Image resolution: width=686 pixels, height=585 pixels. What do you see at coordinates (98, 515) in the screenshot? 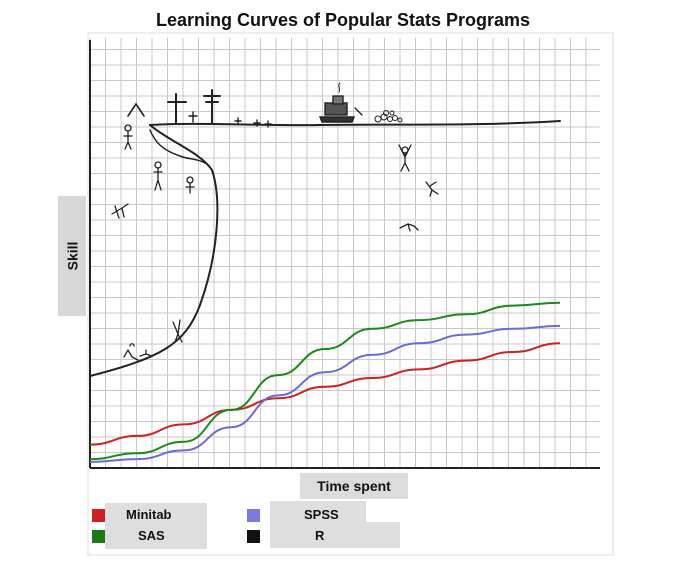
I see `legend-swatch-minitab` at bounding box center [98, 515].